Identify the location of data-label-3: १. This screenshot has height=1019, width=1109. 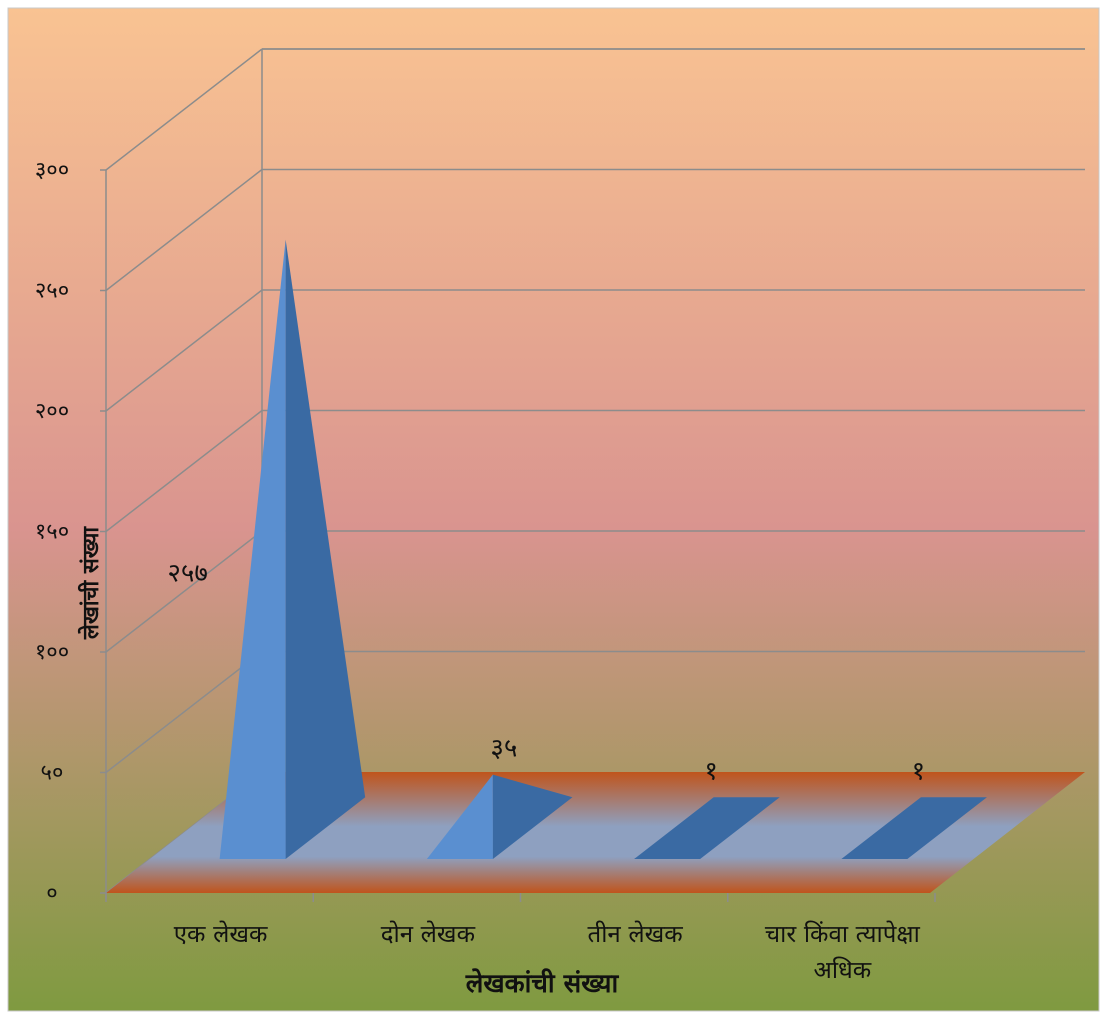
(919, 771).